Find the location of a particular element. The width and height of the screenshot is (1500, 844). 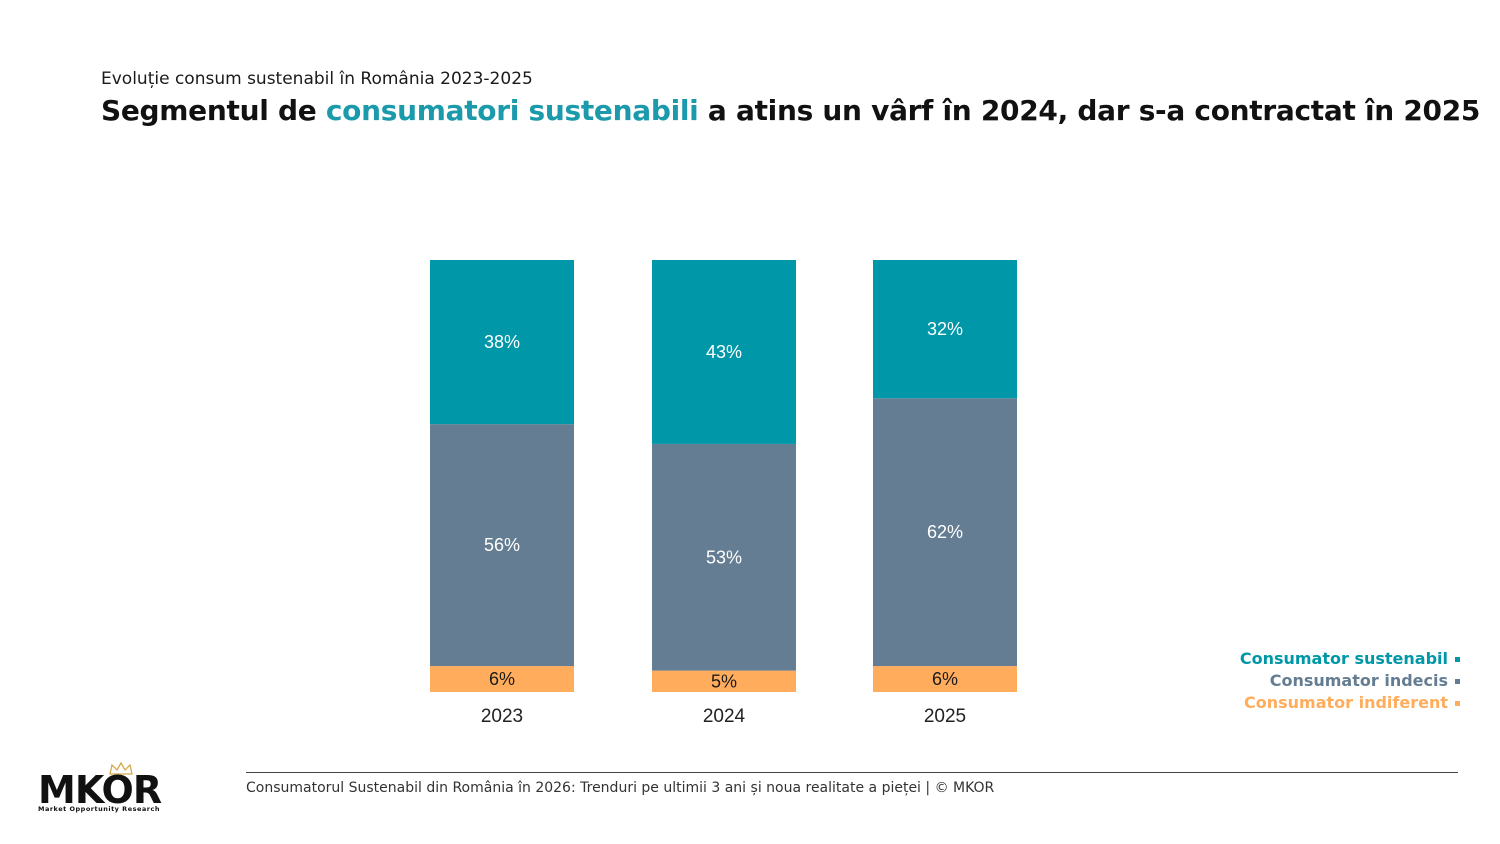

legend-label-sustenabil: Consumator sustenabil is located at coordinates (1343, 658).